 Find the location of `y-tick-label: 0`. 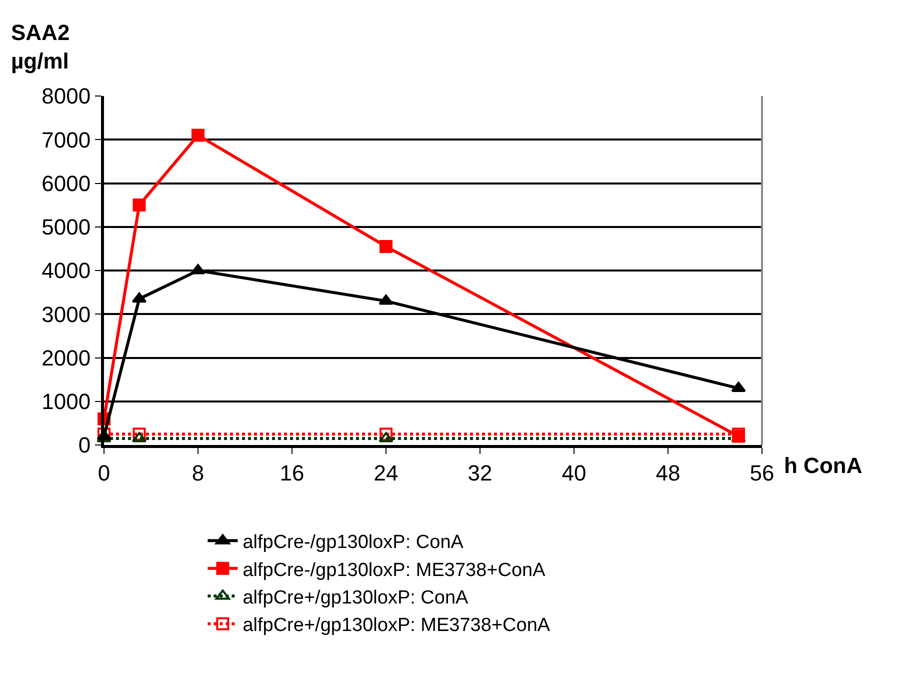

y-tick-label: 0 is located at coordinates (84, 445).